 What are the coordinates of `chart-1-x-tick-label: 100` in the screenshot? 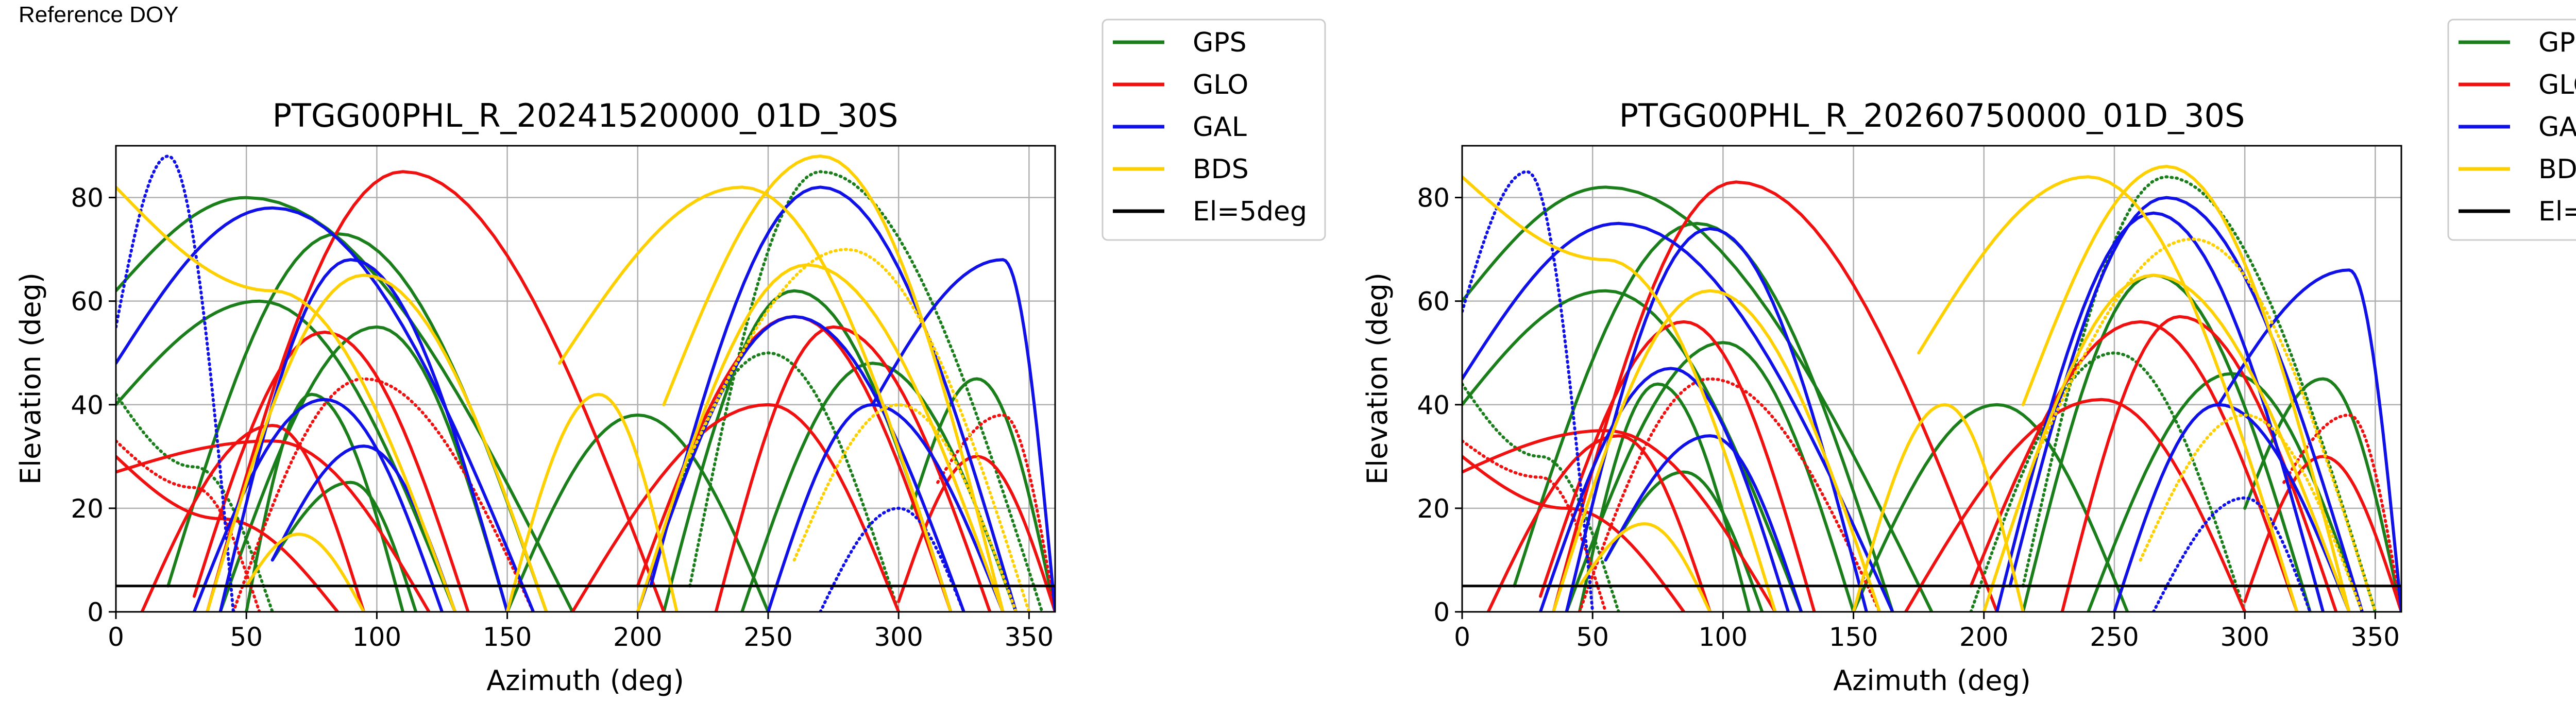 It's located at (376, 637).